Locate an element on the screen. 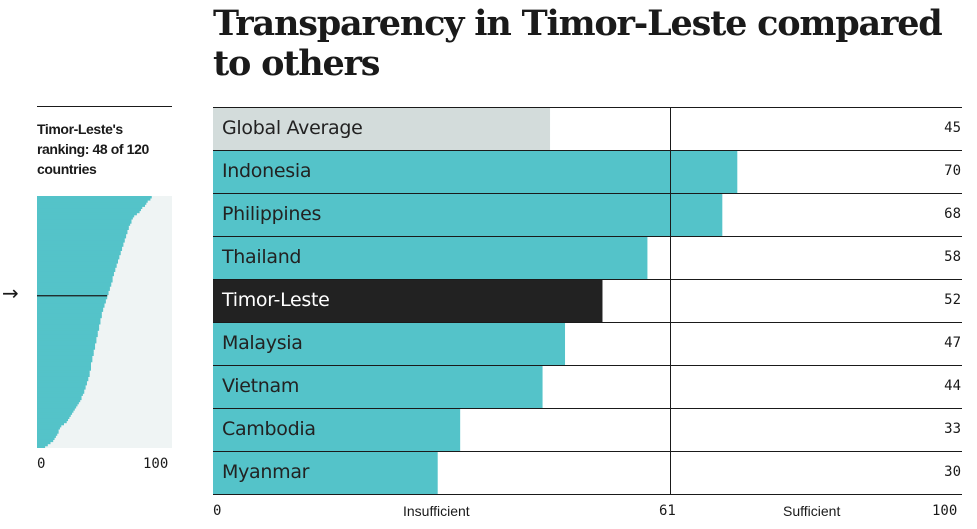 This screenshot has height=529, width=977. bar-category-label: Global Average is located at coordinates (292, 128).